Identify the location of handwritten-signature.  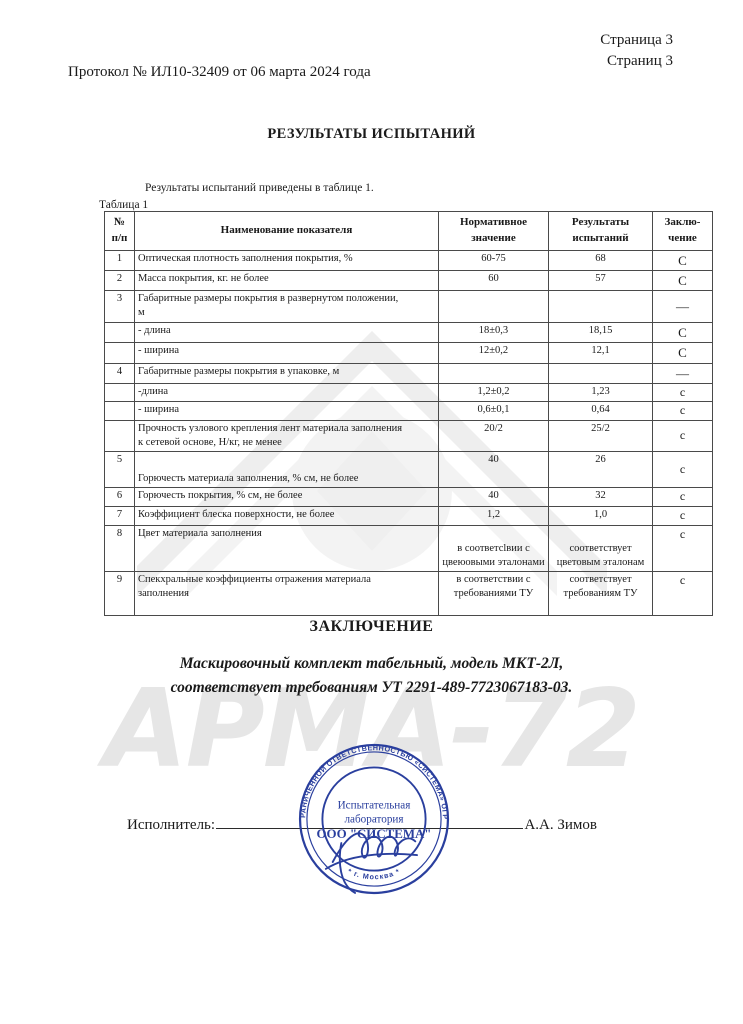
(371, 863).